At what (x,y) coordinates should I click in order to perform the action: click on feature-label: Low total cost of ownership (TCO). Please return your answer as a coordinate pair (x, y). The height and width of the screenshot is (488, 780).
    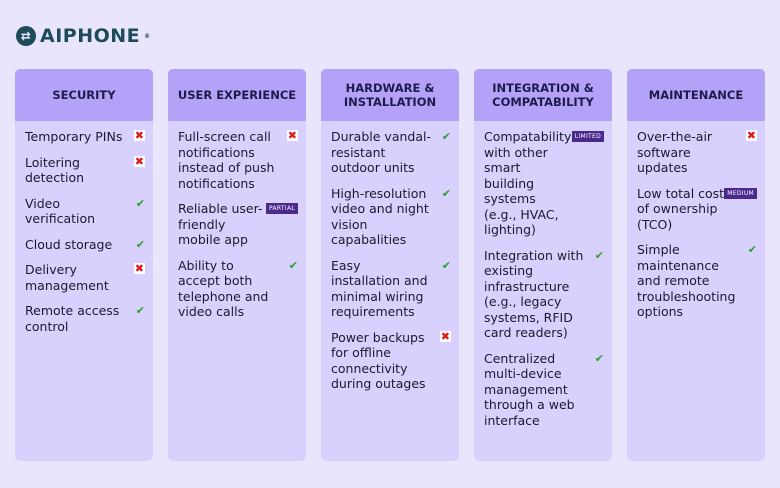
    Looking at the image, I should click on (681, 208).